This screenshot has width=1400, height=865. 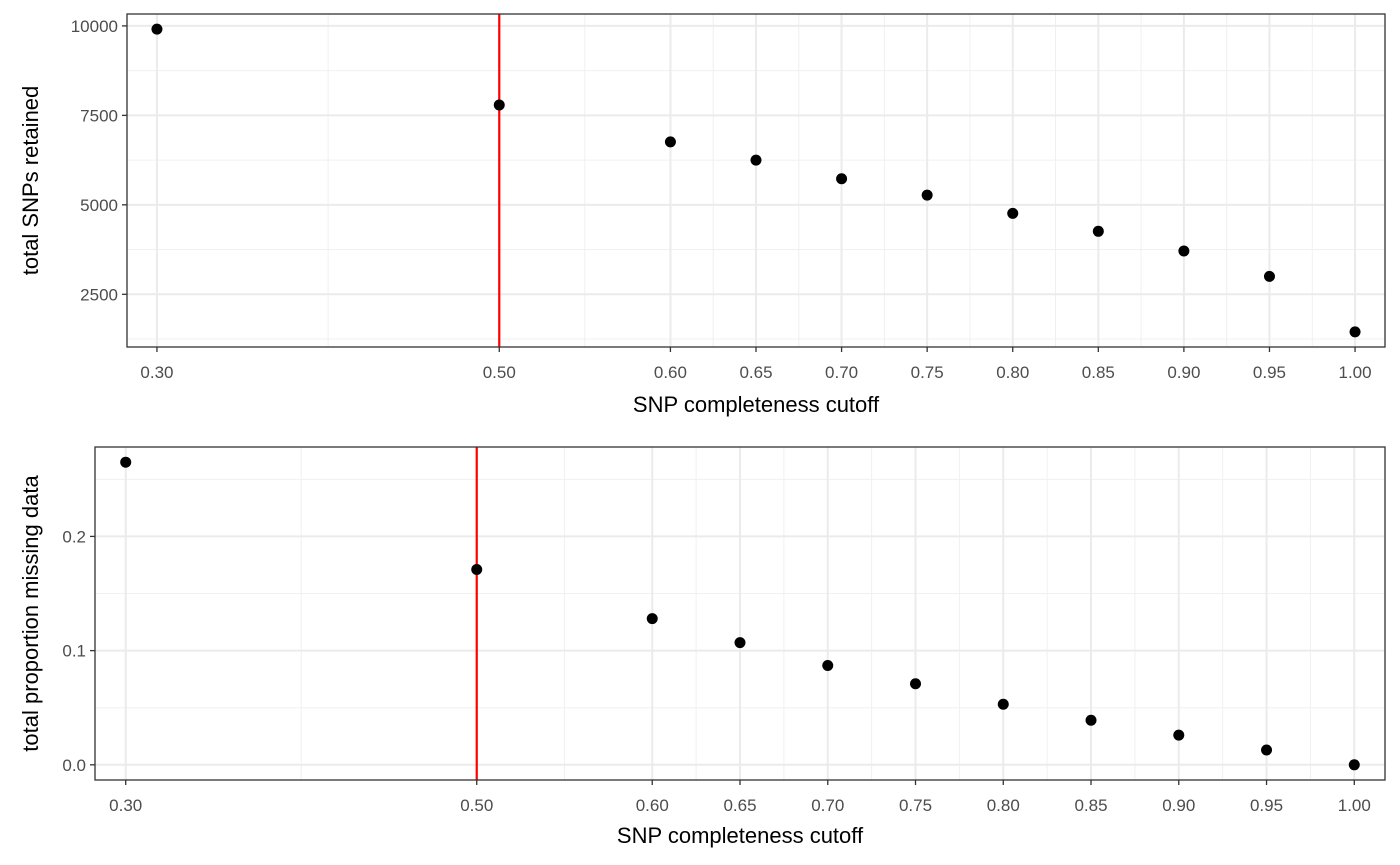 What do you see at coordinates (94, 26) in the screenshot?
I see `y-tick-label: 10000` at bounding box center [94, 26].